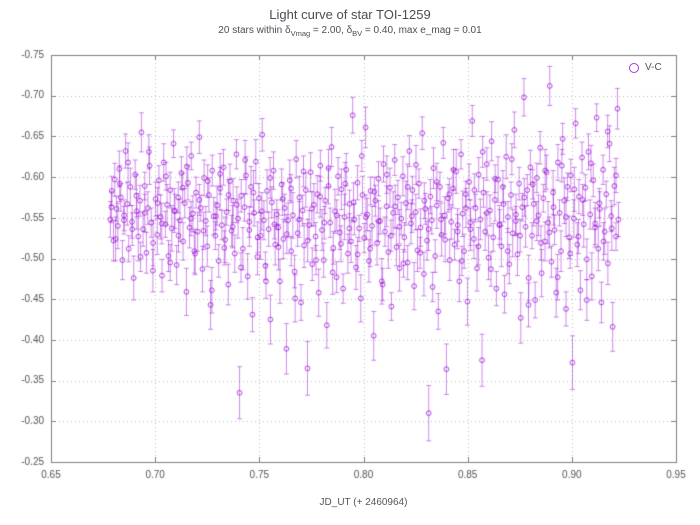 This screenshot has width=700, height=525. I want to click on chart-title: Light curve of star TOI-1259, so click(350, 14).